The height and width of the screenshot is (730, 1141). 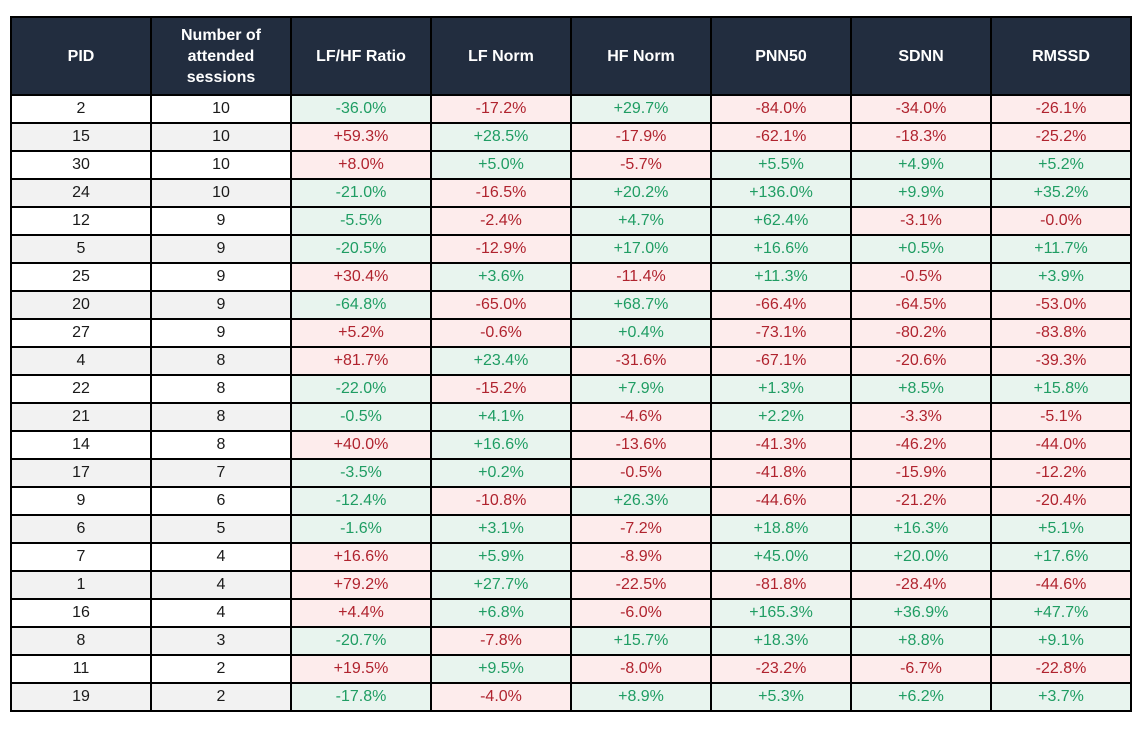 What do you see at coordinates (221, 557) in the screenshot?
I see `sessions-cell: 4` at bounding box center [221, 557].